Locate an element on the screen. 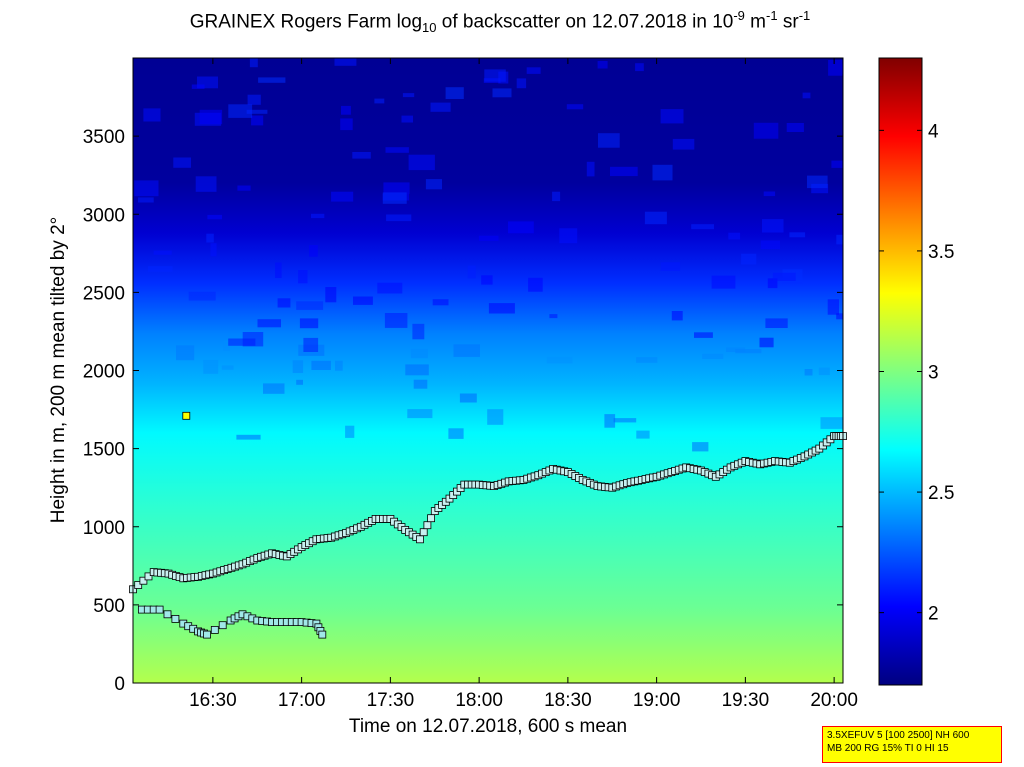  x-tick-label: 20:00 is located at coordinates (834, 700).